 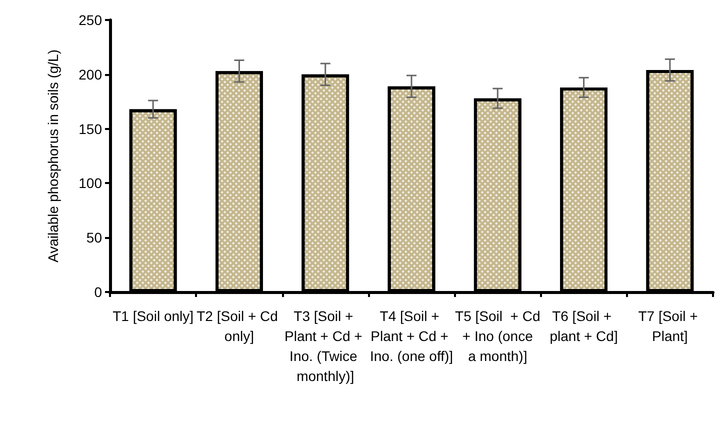 I want to click on y-tick-label: 150, so click(x=90, y=128).